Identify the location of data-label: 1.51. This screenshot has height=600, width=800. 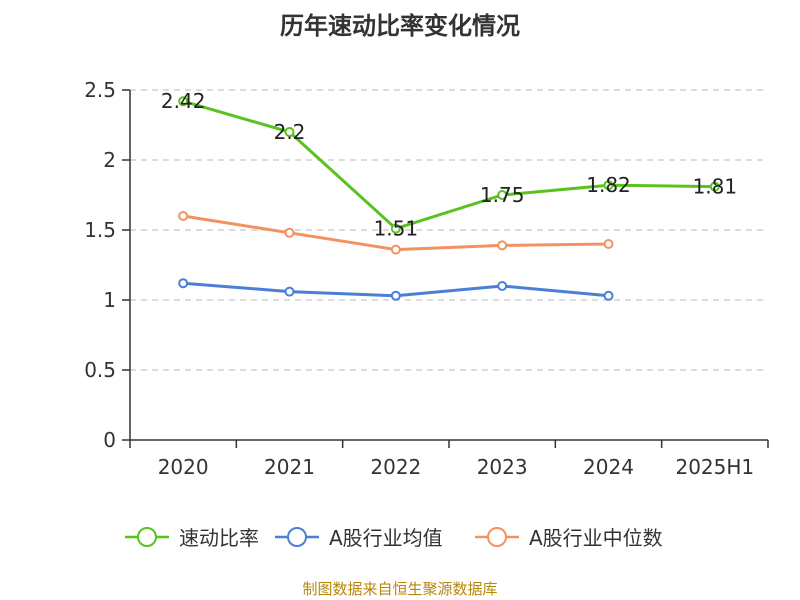
(396, 229).